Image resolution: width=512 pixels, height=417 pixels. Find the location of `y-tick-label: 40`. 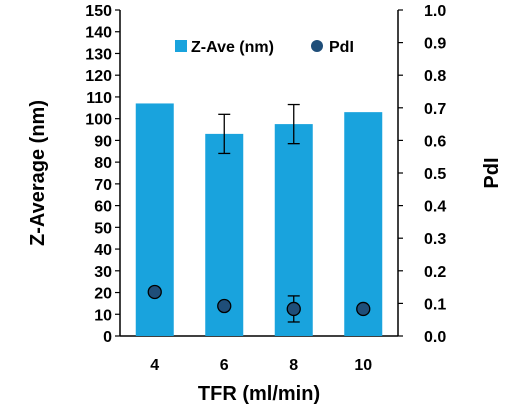

y-tick-label: 40 is located at coordinates (103, 250).